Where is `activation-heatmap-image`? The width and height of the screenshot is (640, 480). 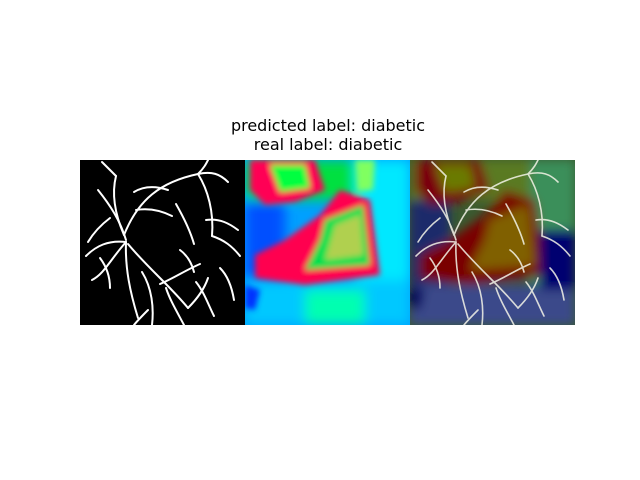
activation-heatmap-image is located at coordinates (327, 242).